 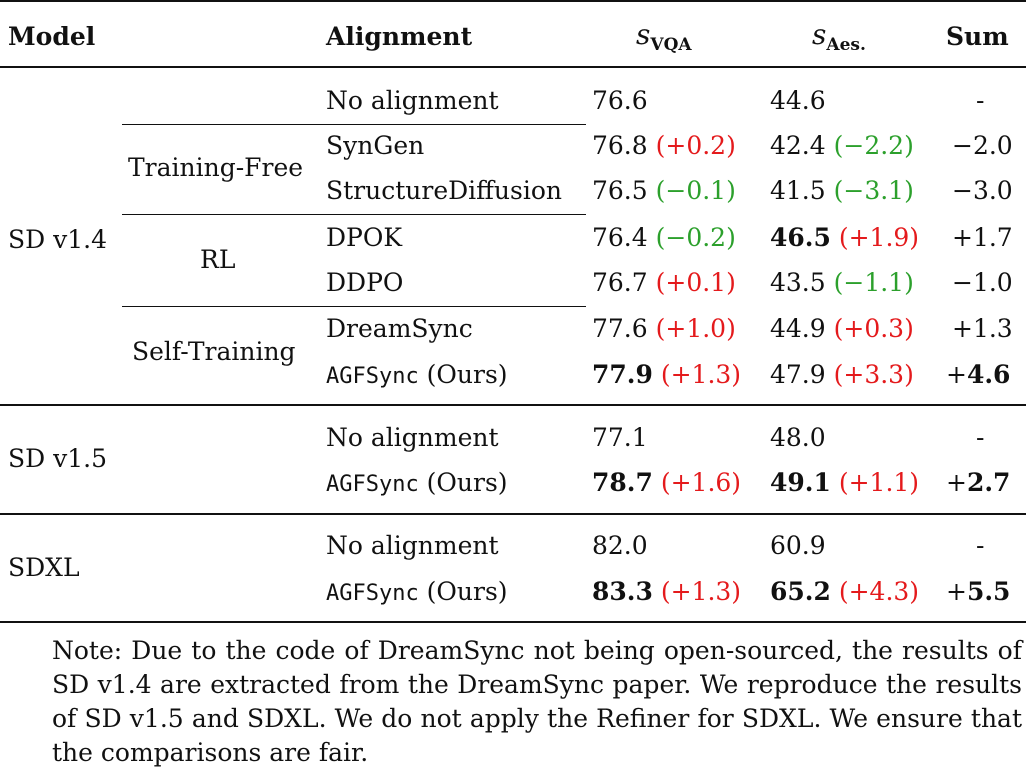 What do you see at coordinates (399, 36) in the screenshot?
I see `header-alignment: Alignment` at bounding box center [399, 36].